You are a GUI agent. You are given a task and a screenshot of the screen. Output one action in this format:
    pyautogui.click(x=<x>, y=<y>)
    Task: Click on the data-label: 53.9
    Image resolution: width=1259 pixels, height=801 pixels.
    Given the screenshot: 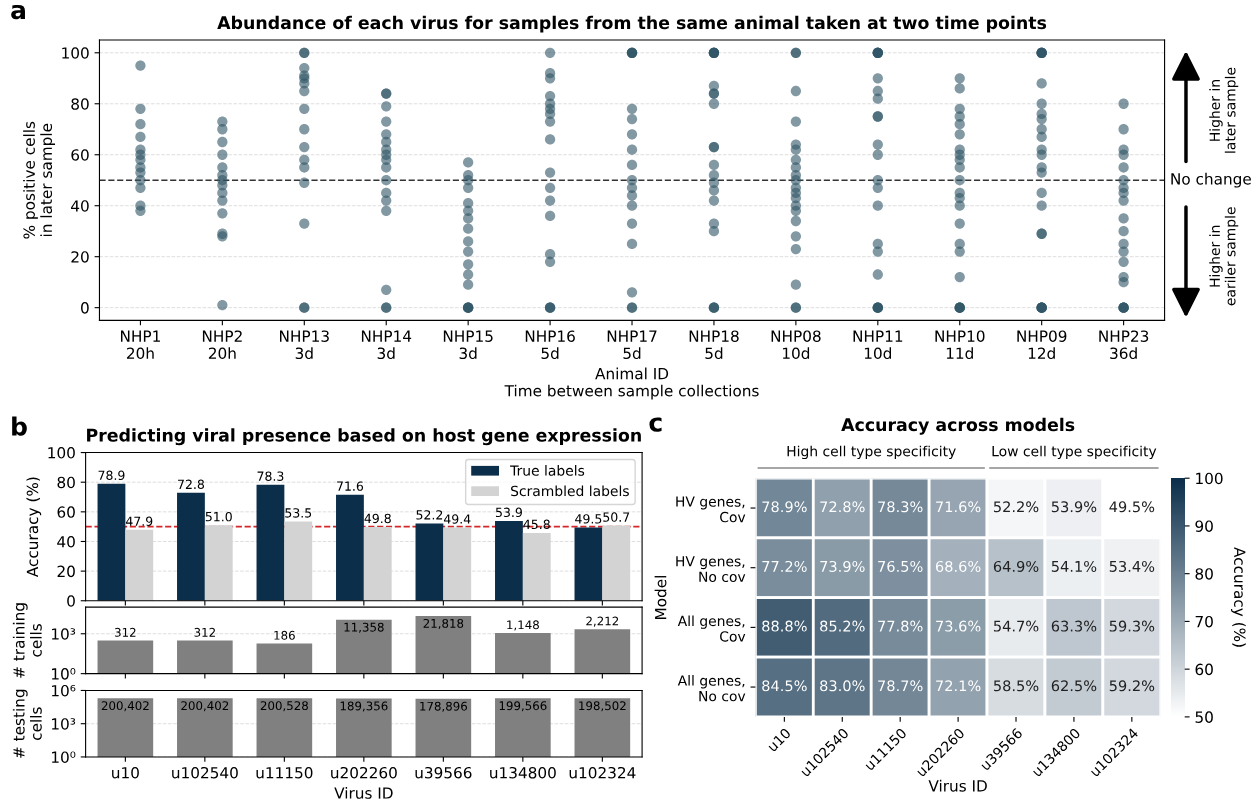 What is the action you would take?
    pyautogui.click(x=508, y=512)
    